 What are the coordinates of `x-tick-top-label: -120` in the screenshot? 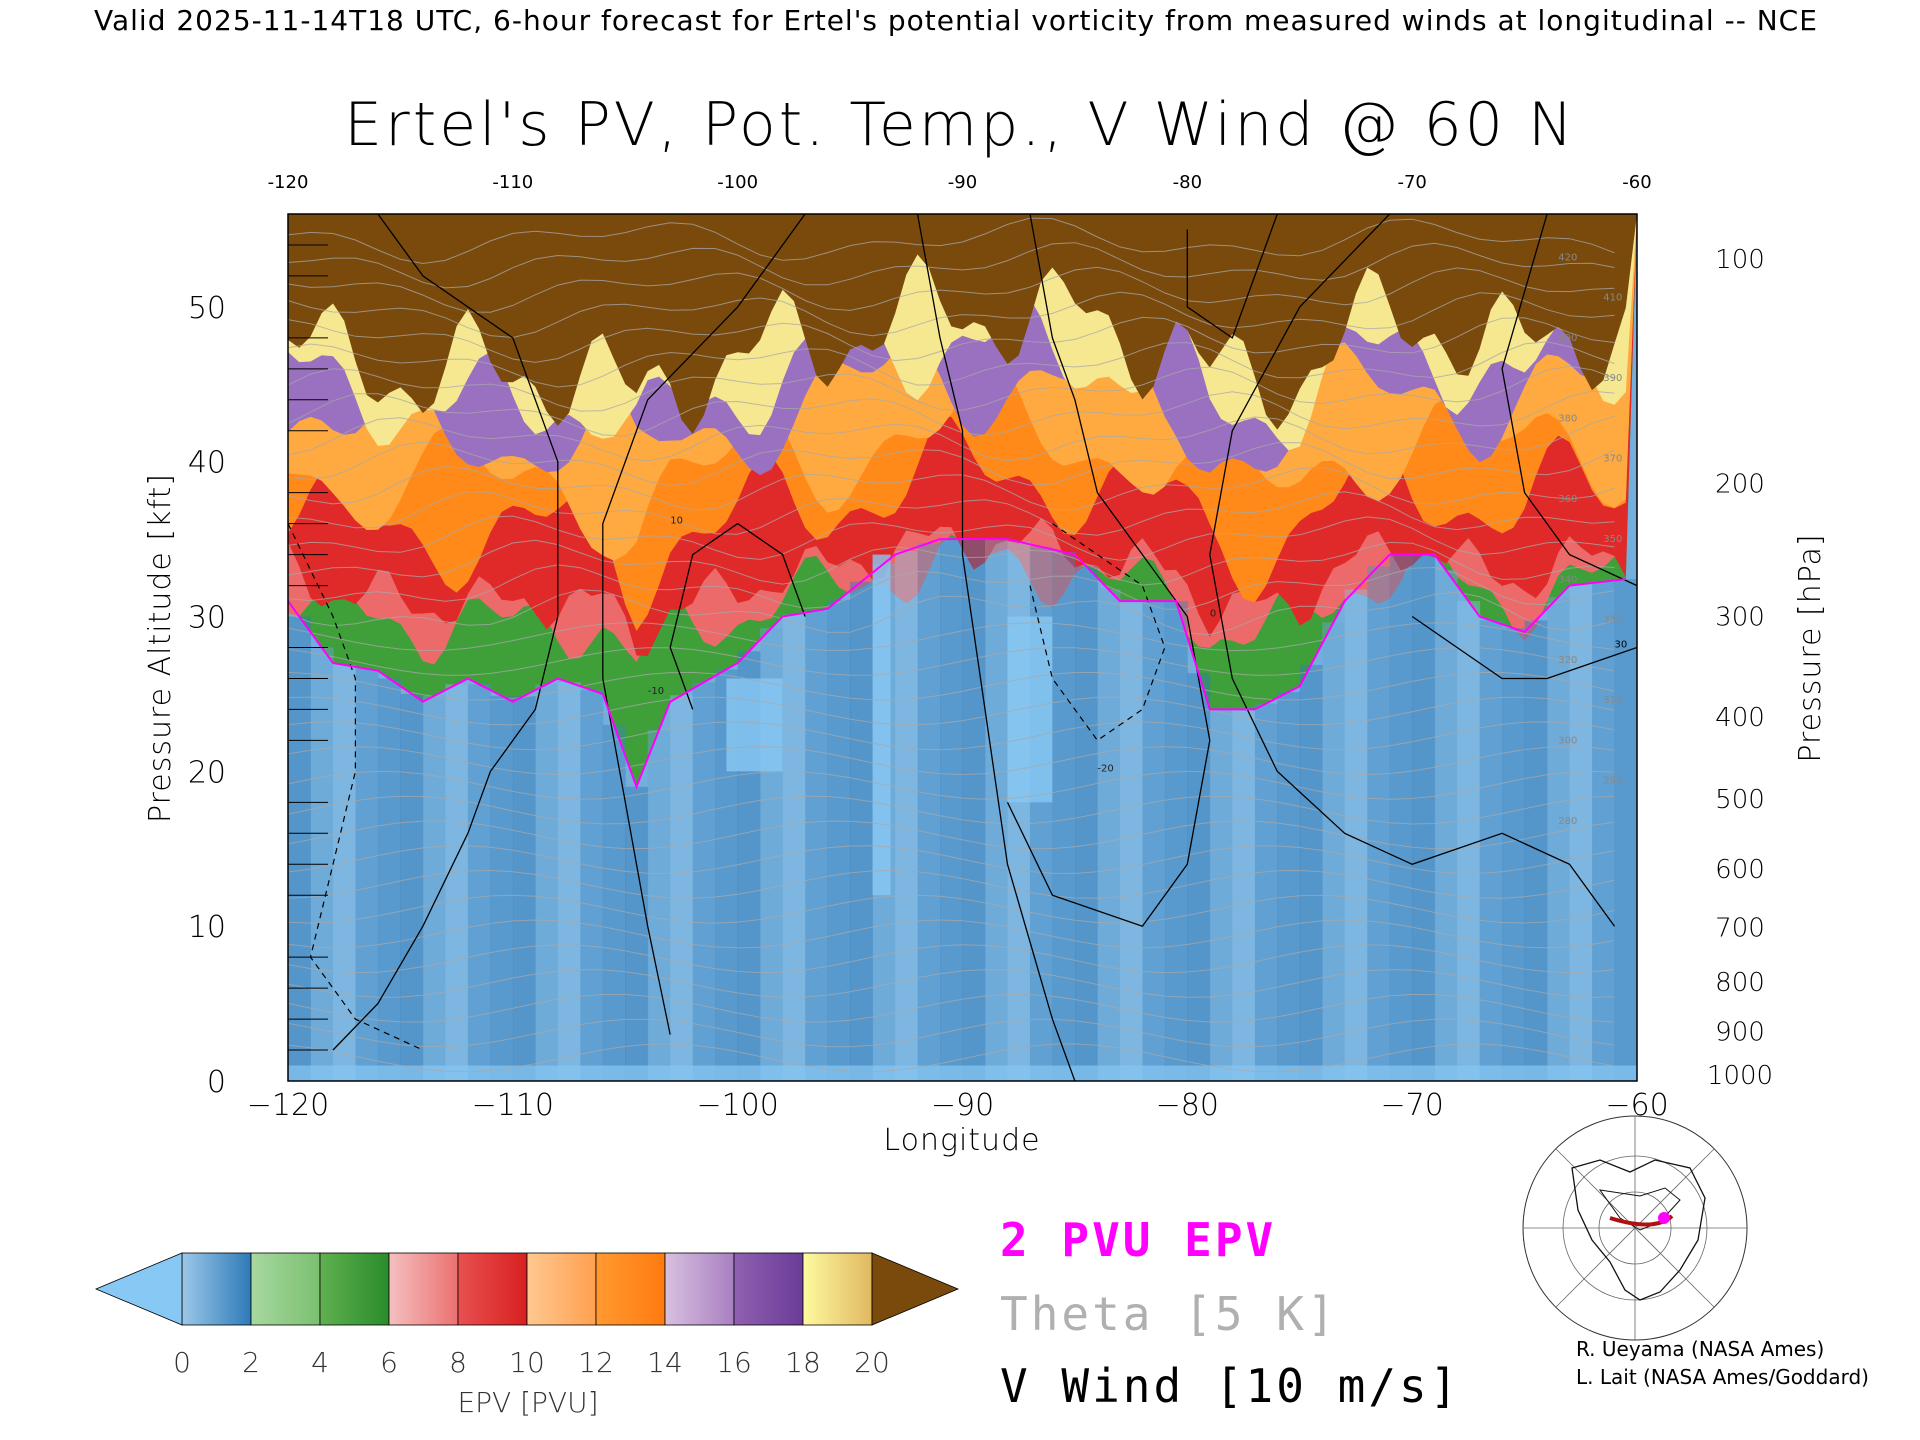 It's located at (288, 182).